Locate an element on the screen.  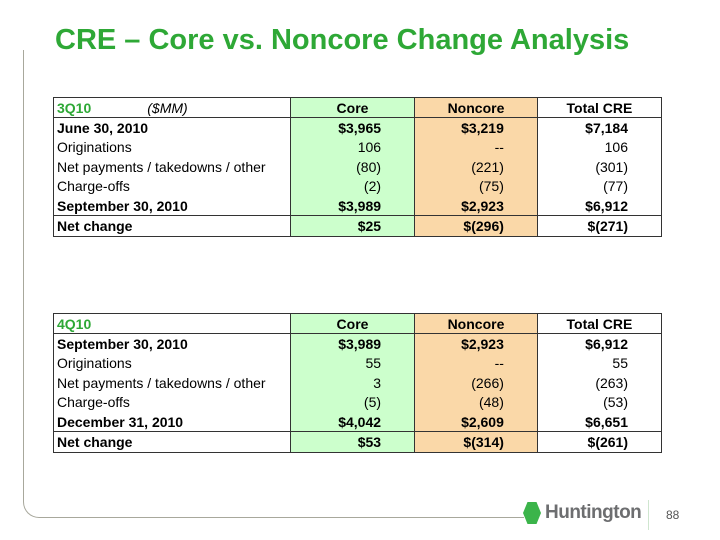
page-number: 88 is located at coordinates (673, 515).